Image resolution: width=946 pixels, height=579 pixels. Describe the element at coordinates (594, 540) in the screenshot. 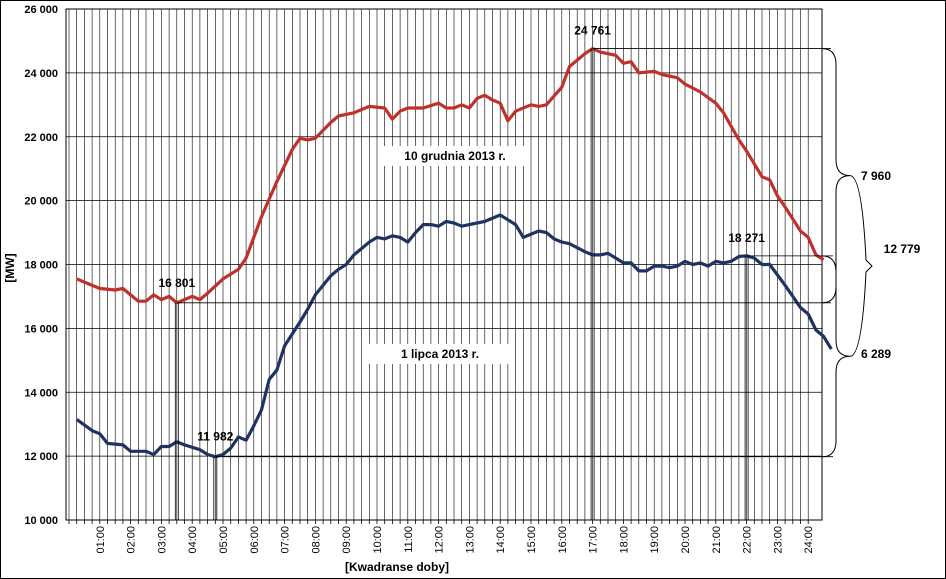

I see `x-tick-label: 17:00` at that location.